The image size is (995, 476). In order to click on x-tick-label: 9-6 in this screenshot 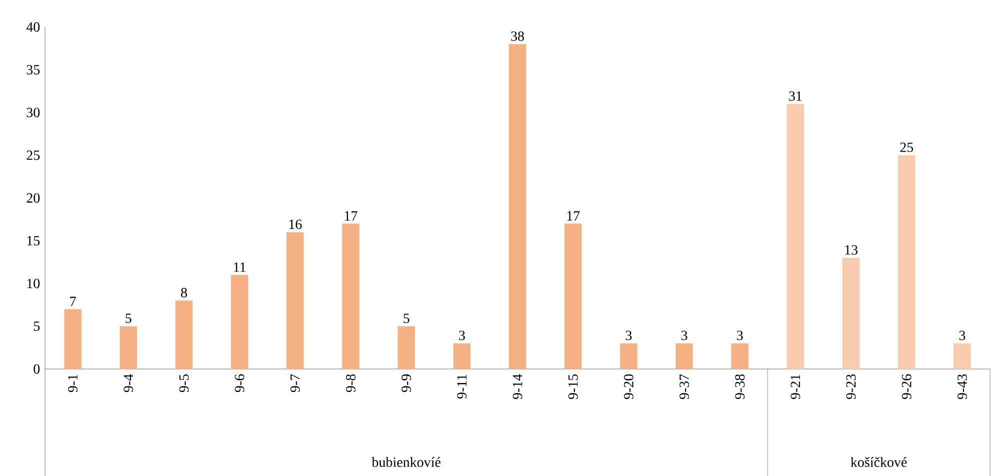, I will do `click(239, 383)`.